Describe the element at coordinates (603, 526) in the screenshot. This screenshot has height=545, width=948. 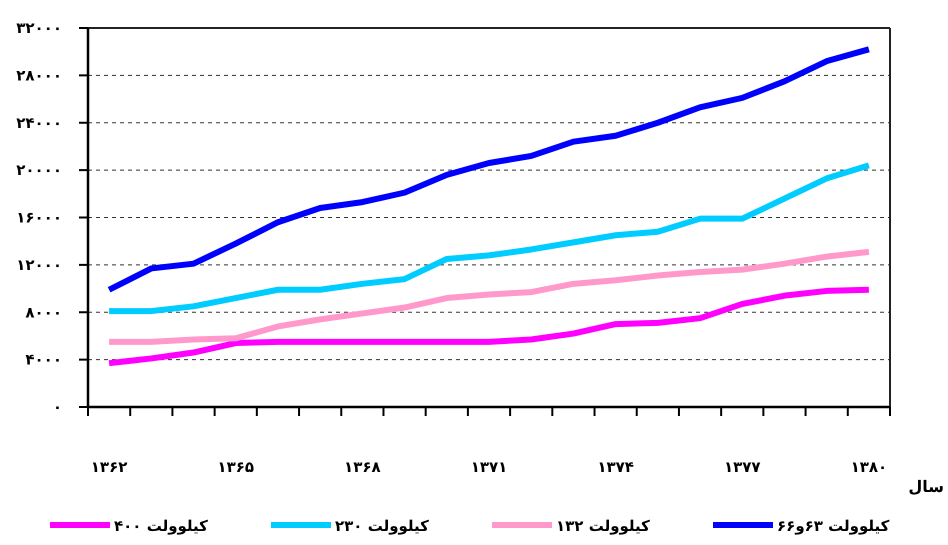
I see `legend-label: کیلوولت ۱۳۲` at that location.